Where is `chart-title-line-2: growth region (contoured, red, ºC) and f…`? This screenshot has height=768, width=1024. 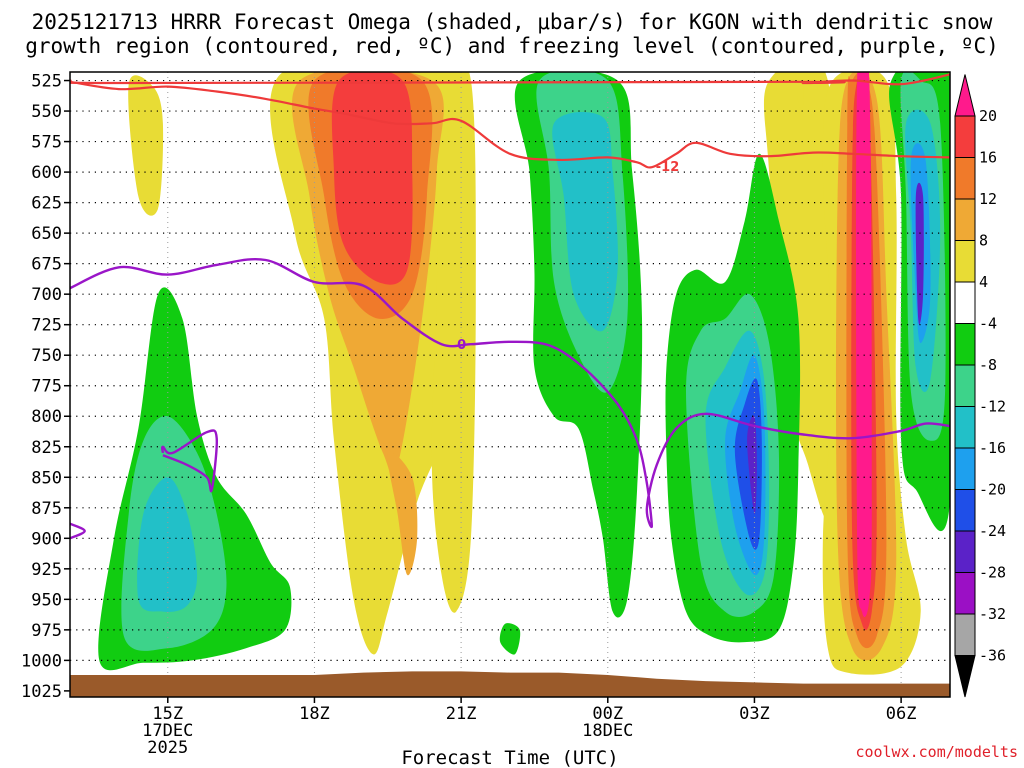 chart-title-line-2: growth region (contoured, red, ºC) and f… is located at coordinates (512, 46).